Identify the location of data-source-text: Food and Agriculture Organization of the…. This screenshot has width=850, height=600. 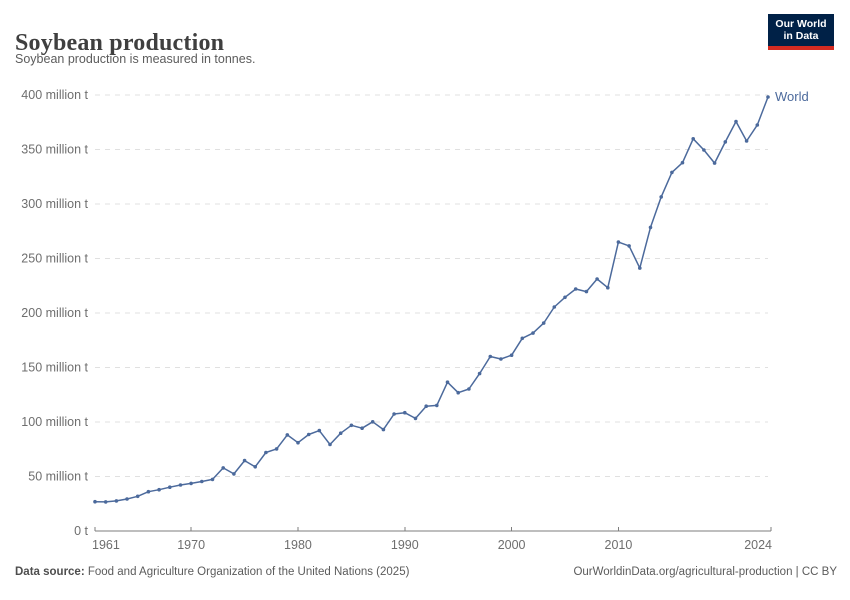
(247, 572).